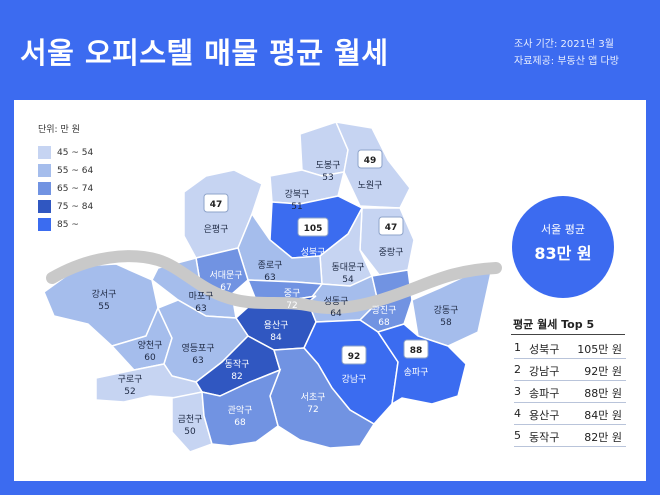 The height and width of the screenshot is (495, 660). I want to click on top5-rank: 1, so click(517, 347).